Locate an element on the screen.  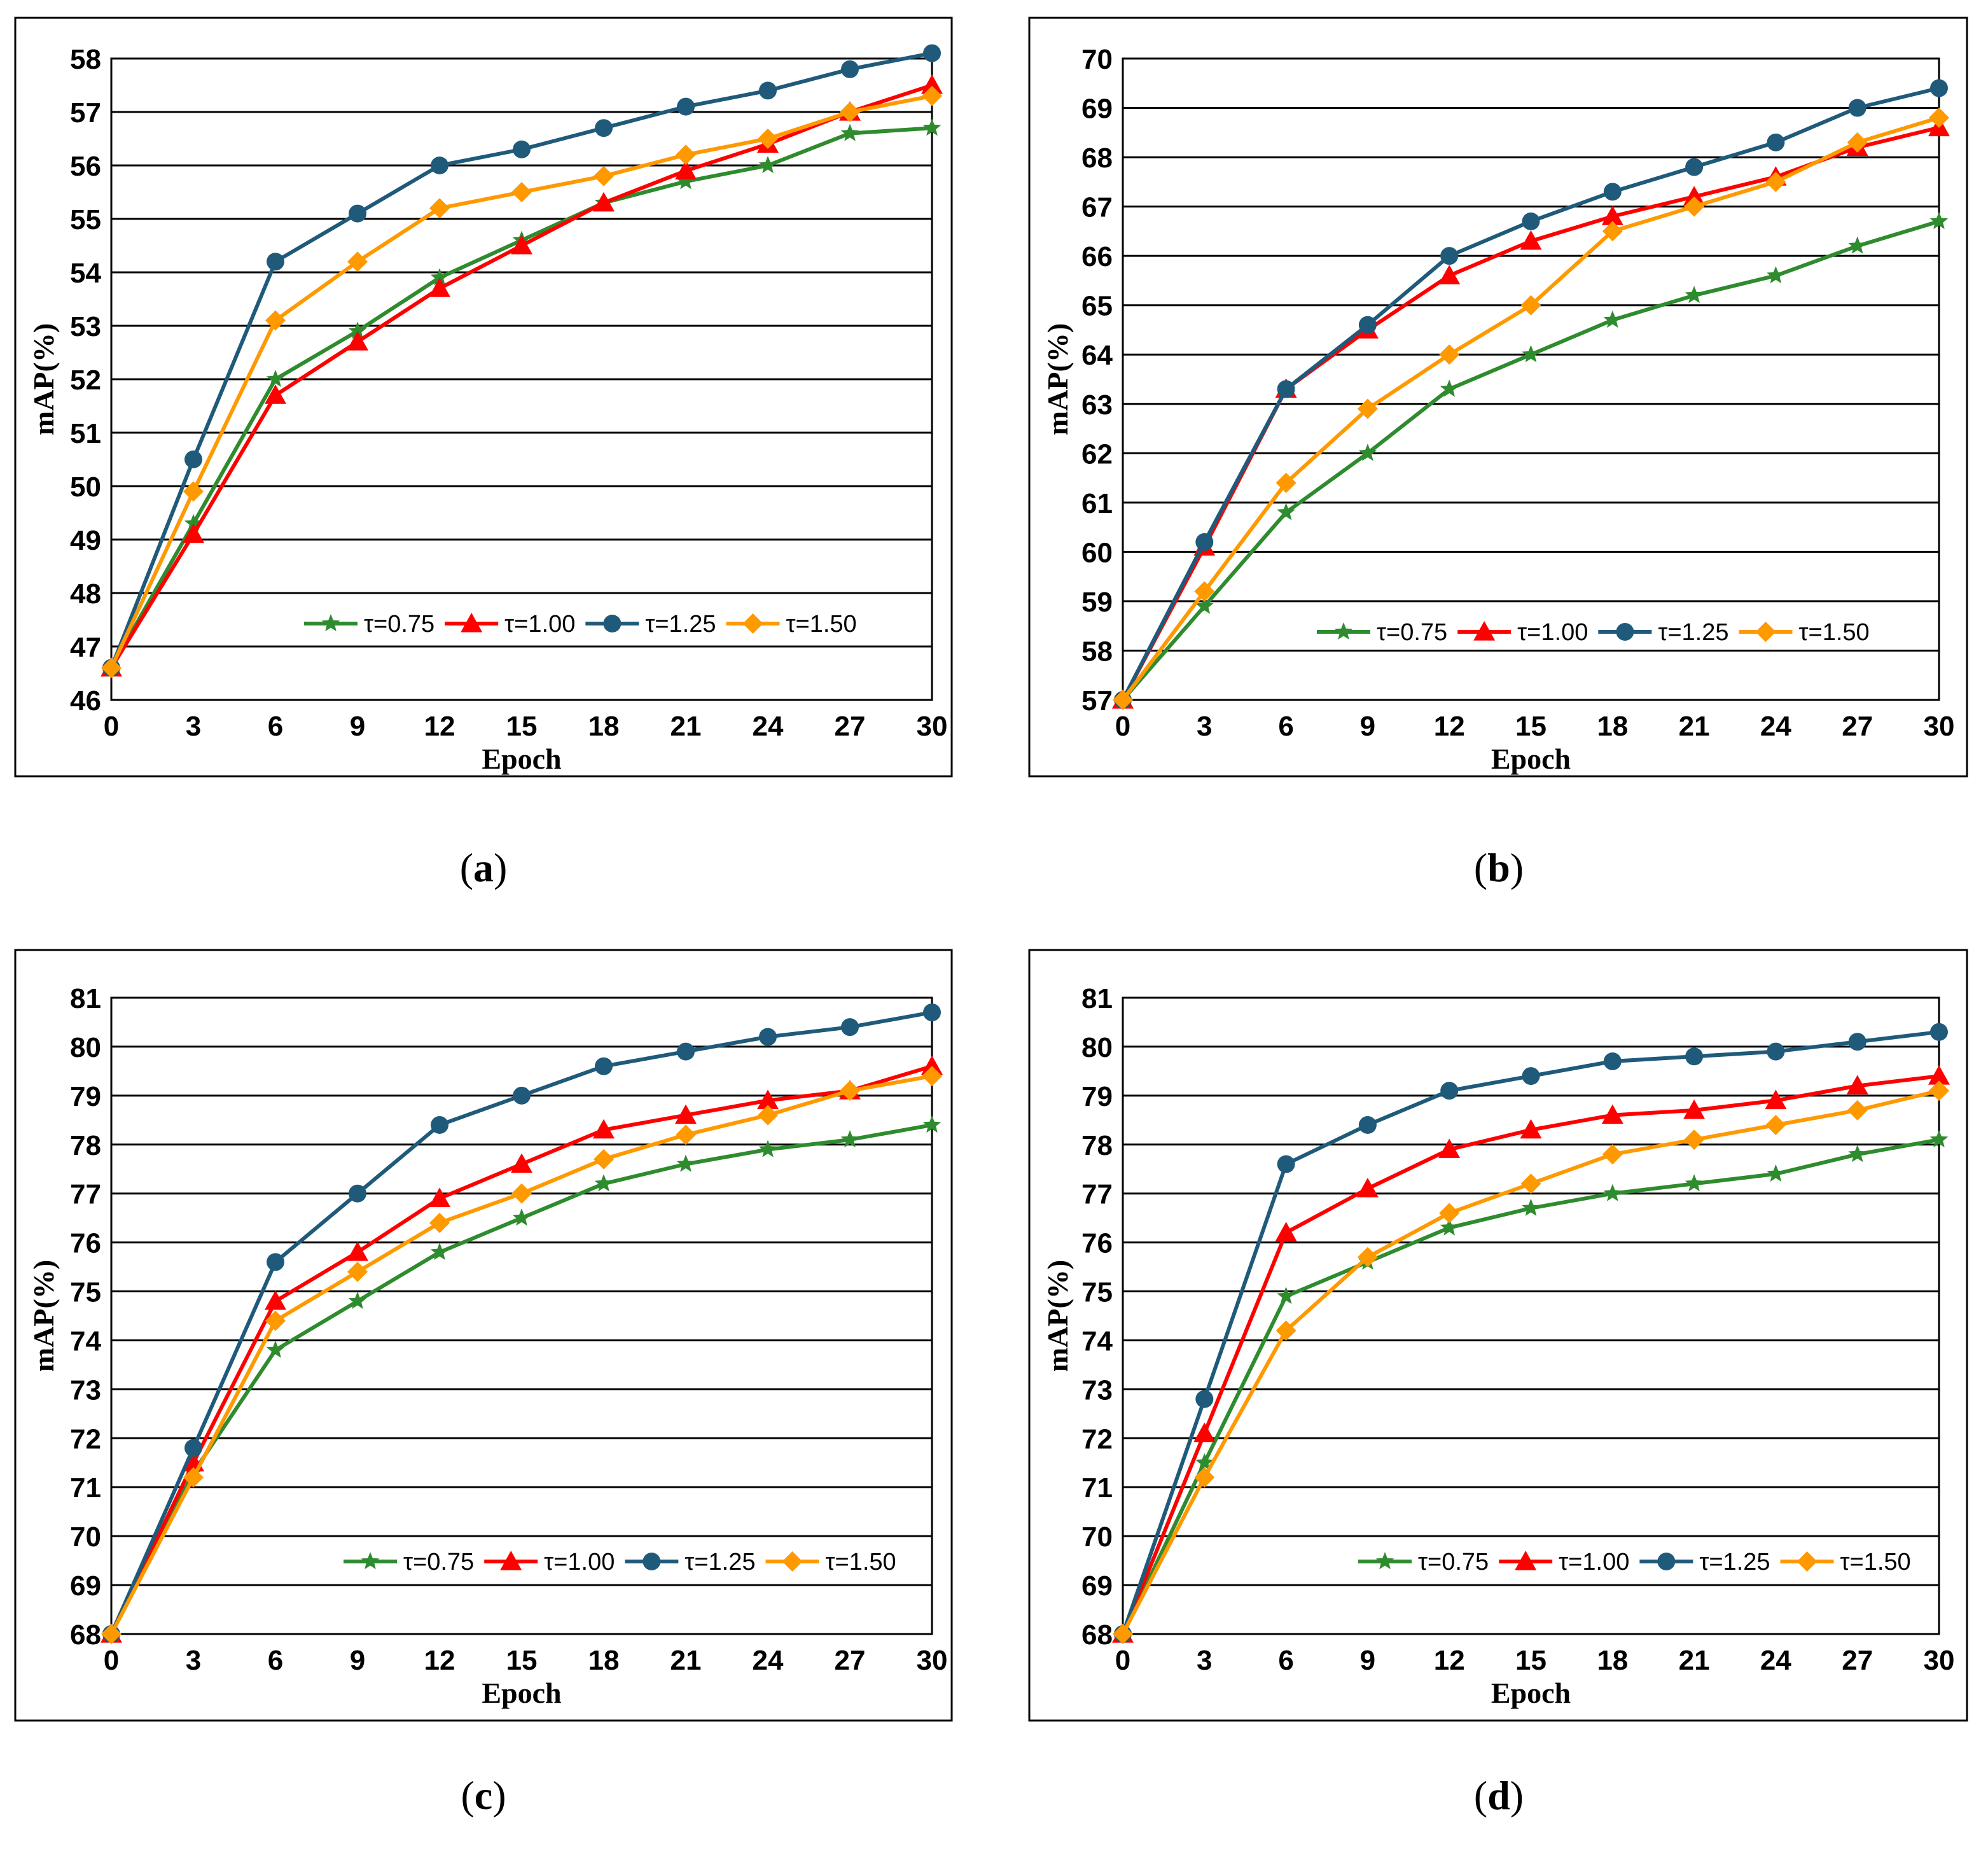
chart-d-caption: (d) is located at coordinates (1499, 1795).